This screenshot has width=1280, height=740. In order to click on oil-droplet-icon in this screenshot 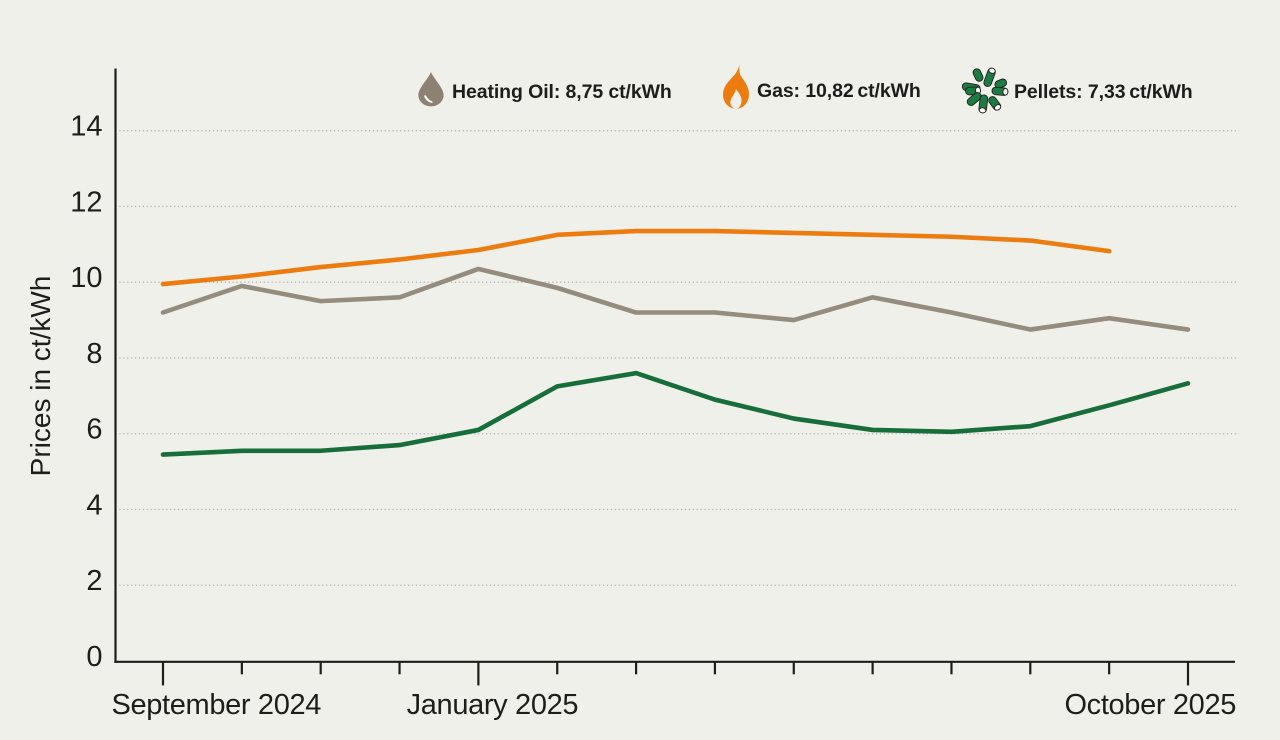, I will do `click(431, 89)`.